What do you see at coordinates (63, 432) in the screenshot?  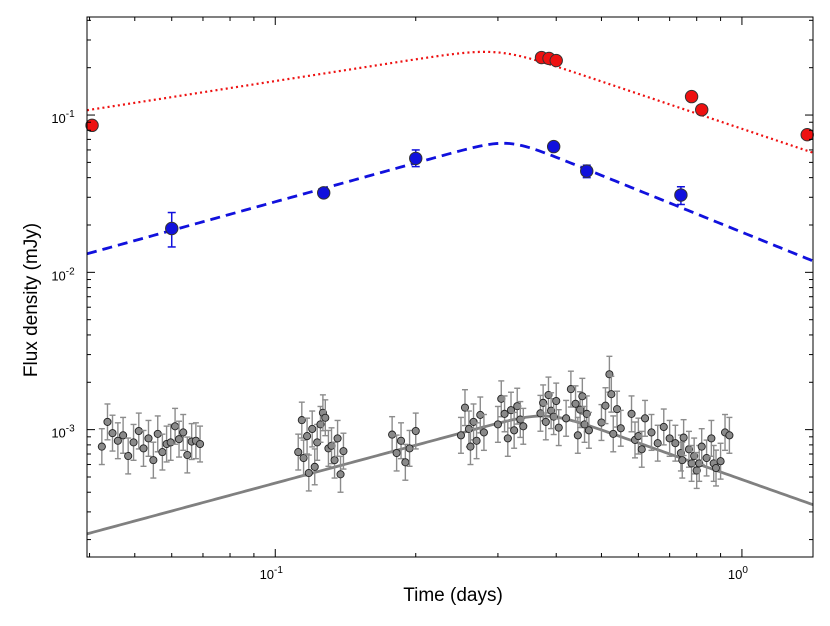 I see `y-tick-label: 10⁻³` at bounding box center [63, 432].